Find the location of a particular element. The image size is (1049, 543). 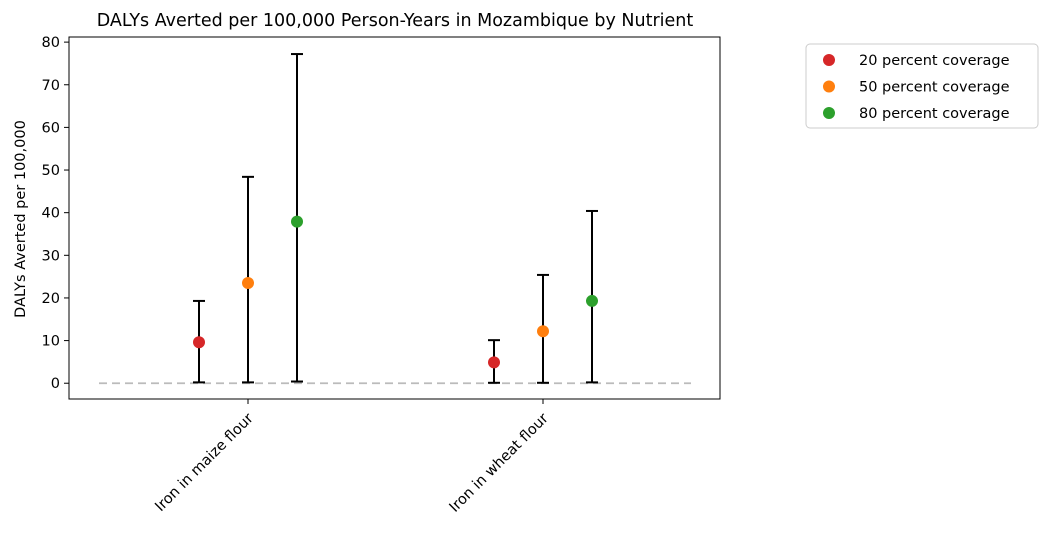

legend-frame is located at coordinates (922, 86).